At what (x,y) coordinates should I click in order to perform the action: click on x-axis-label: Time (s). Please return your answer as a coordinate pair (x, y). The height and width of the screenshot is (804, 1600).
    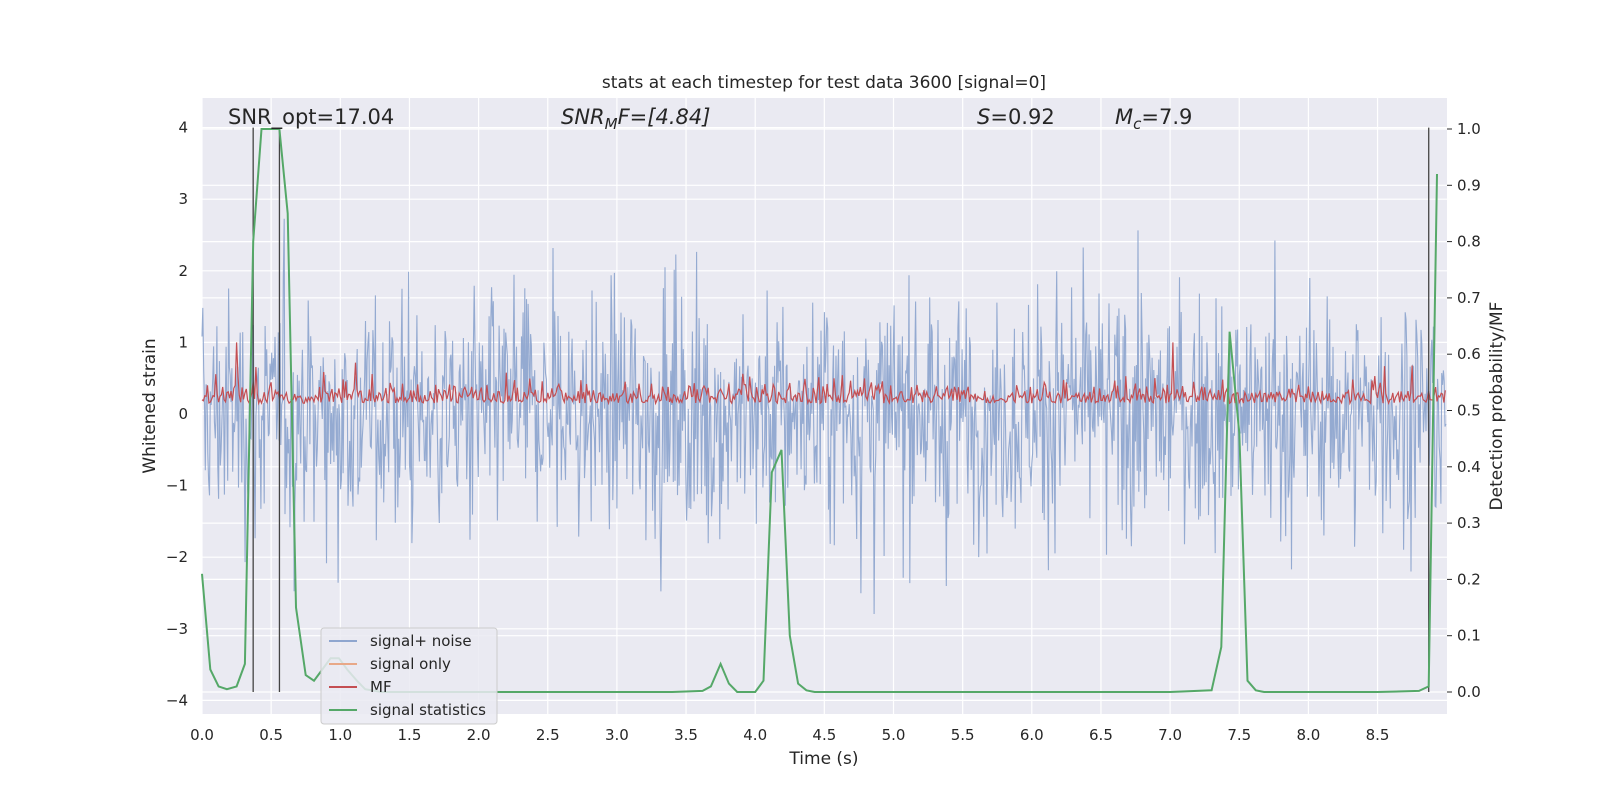
    Looking at the image, I should click on (823, 759).